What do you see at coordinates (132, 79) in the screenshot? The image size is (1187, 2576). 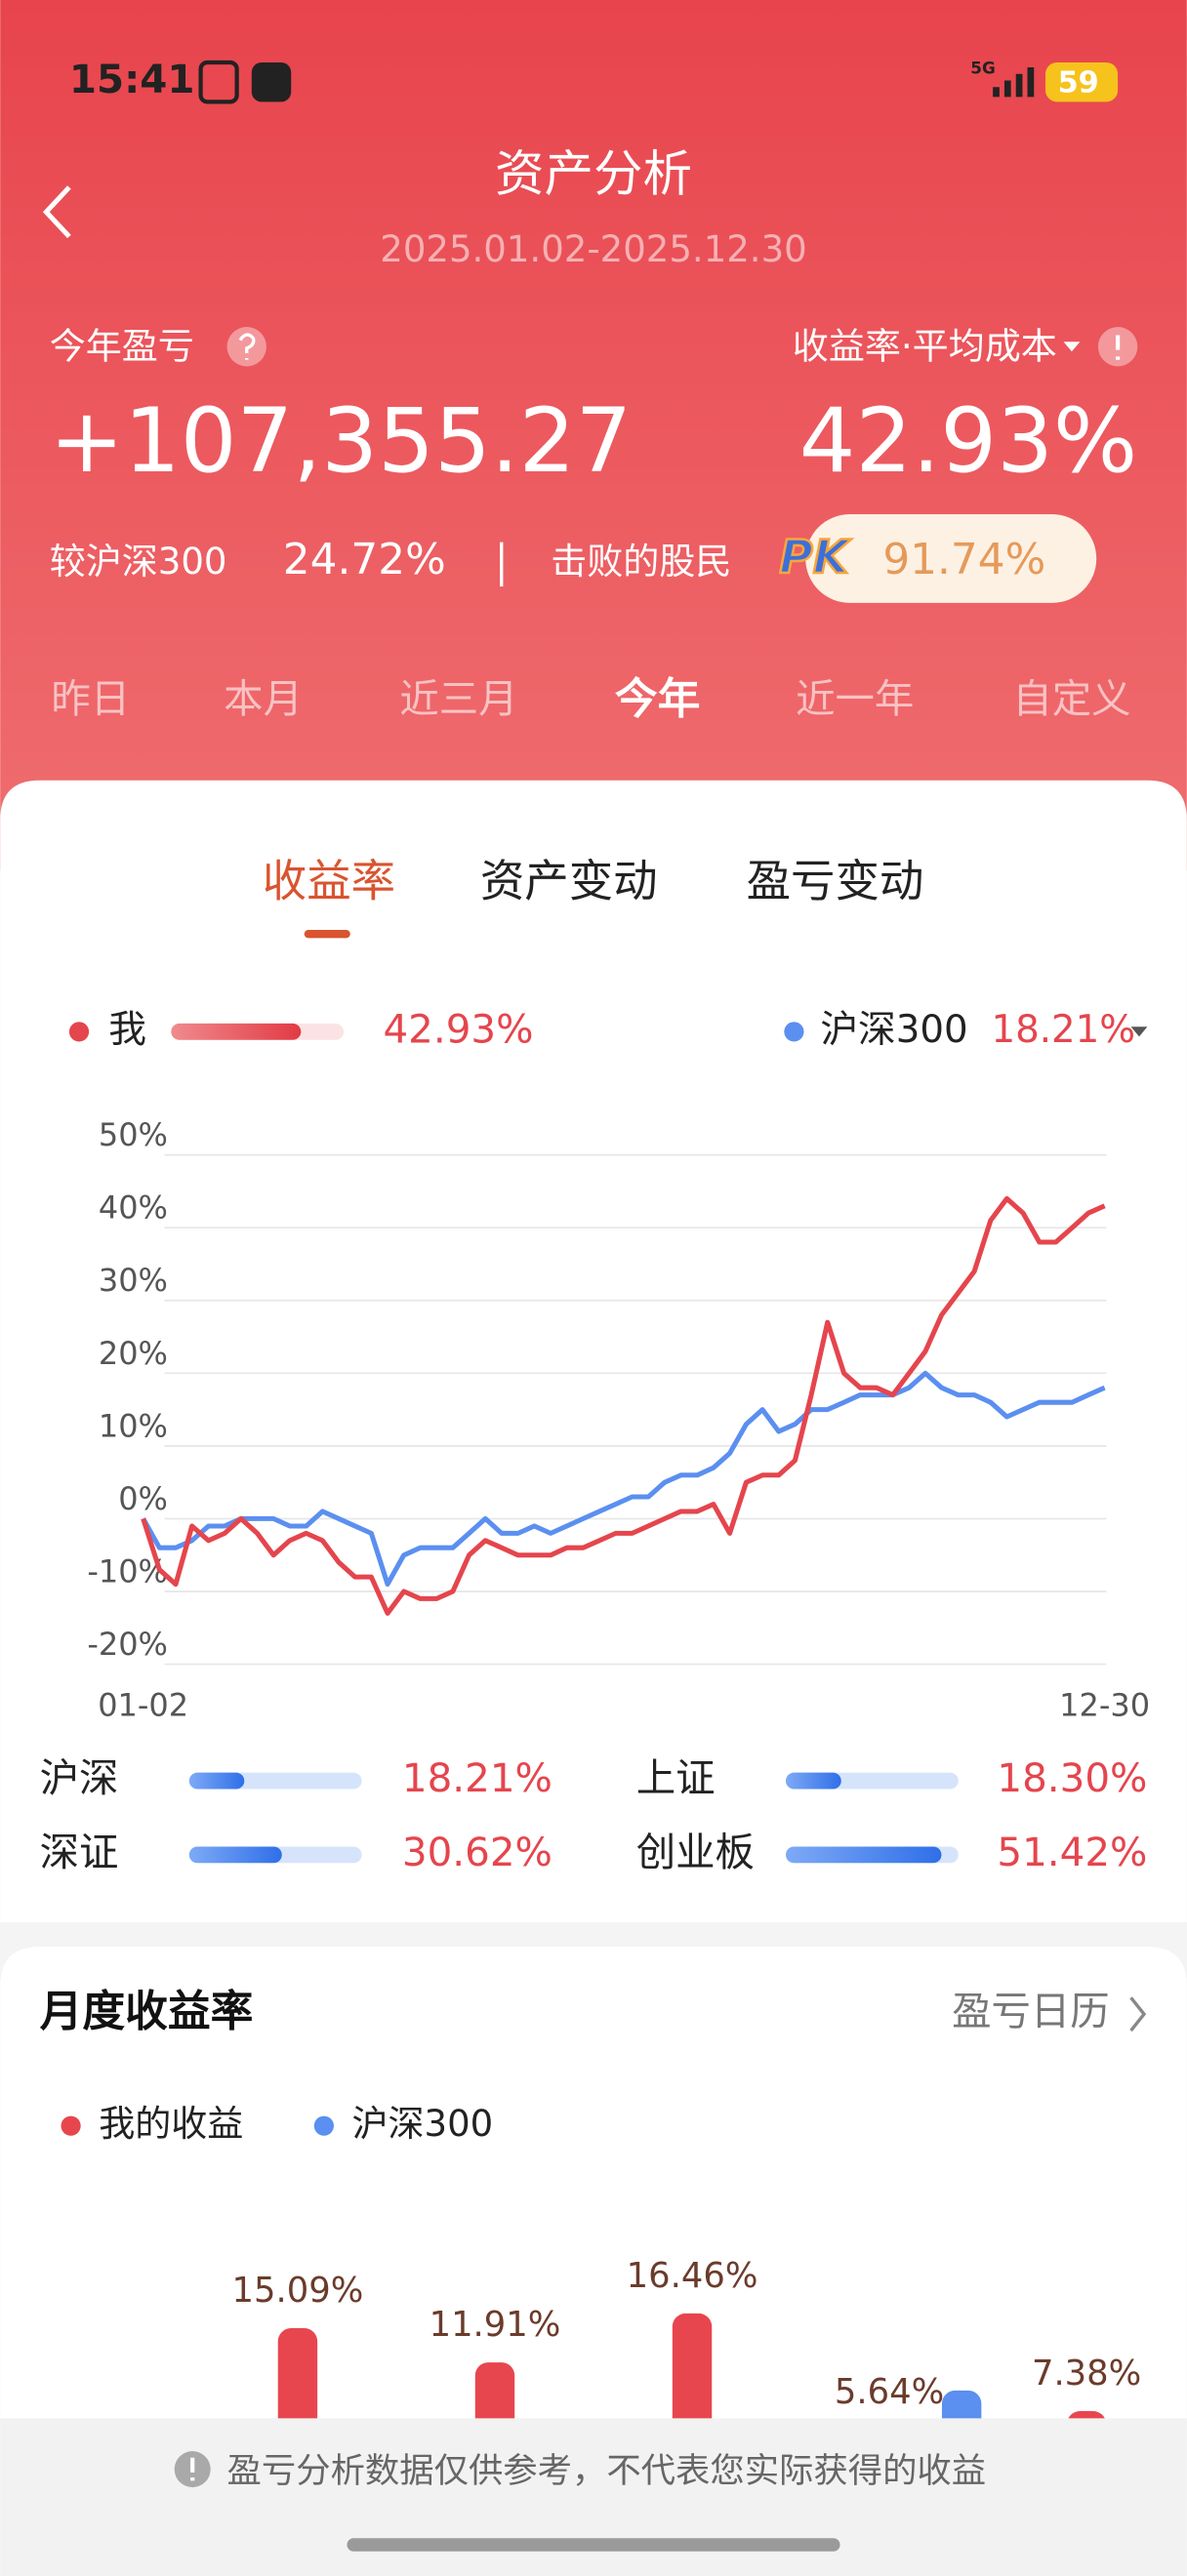 I see `time: 15:41` at bounding box center [132, 79].